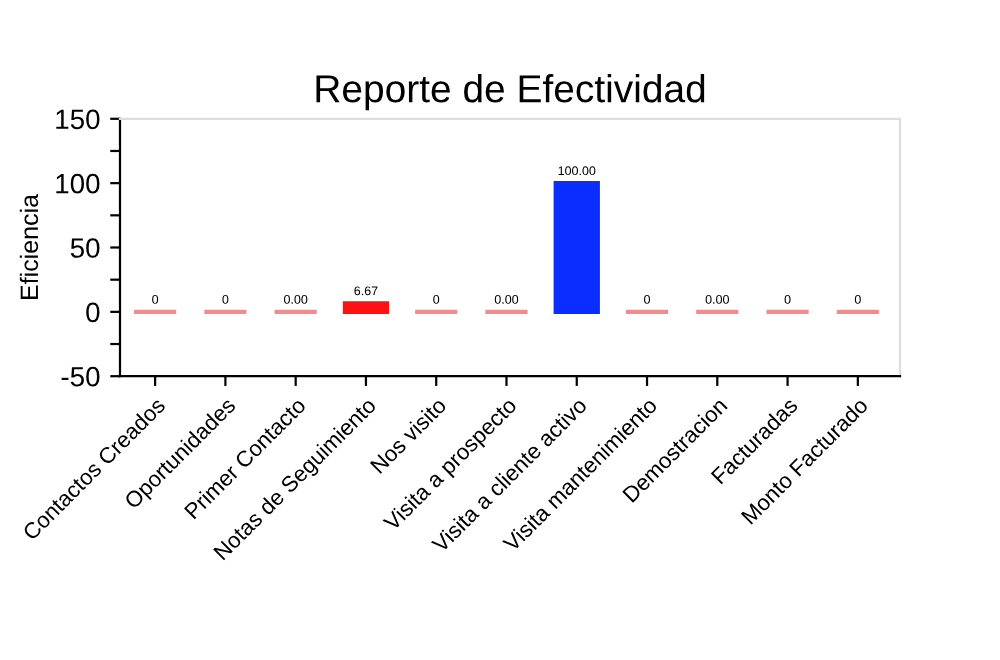 This screenshot has width=1000, height=660. I want to click on y-axis-title: Eficiencia, so click(29, 246).